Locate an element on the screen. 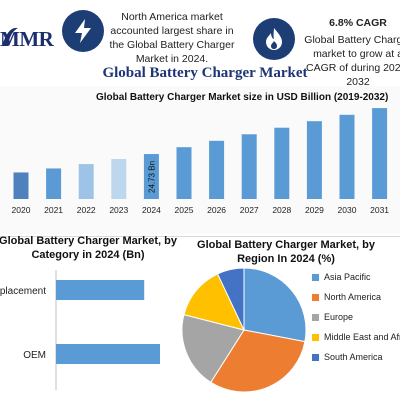 The height and width of the screenshot is (400, 400). legend-label-south-america: South America is located at coordinates (353, 357).